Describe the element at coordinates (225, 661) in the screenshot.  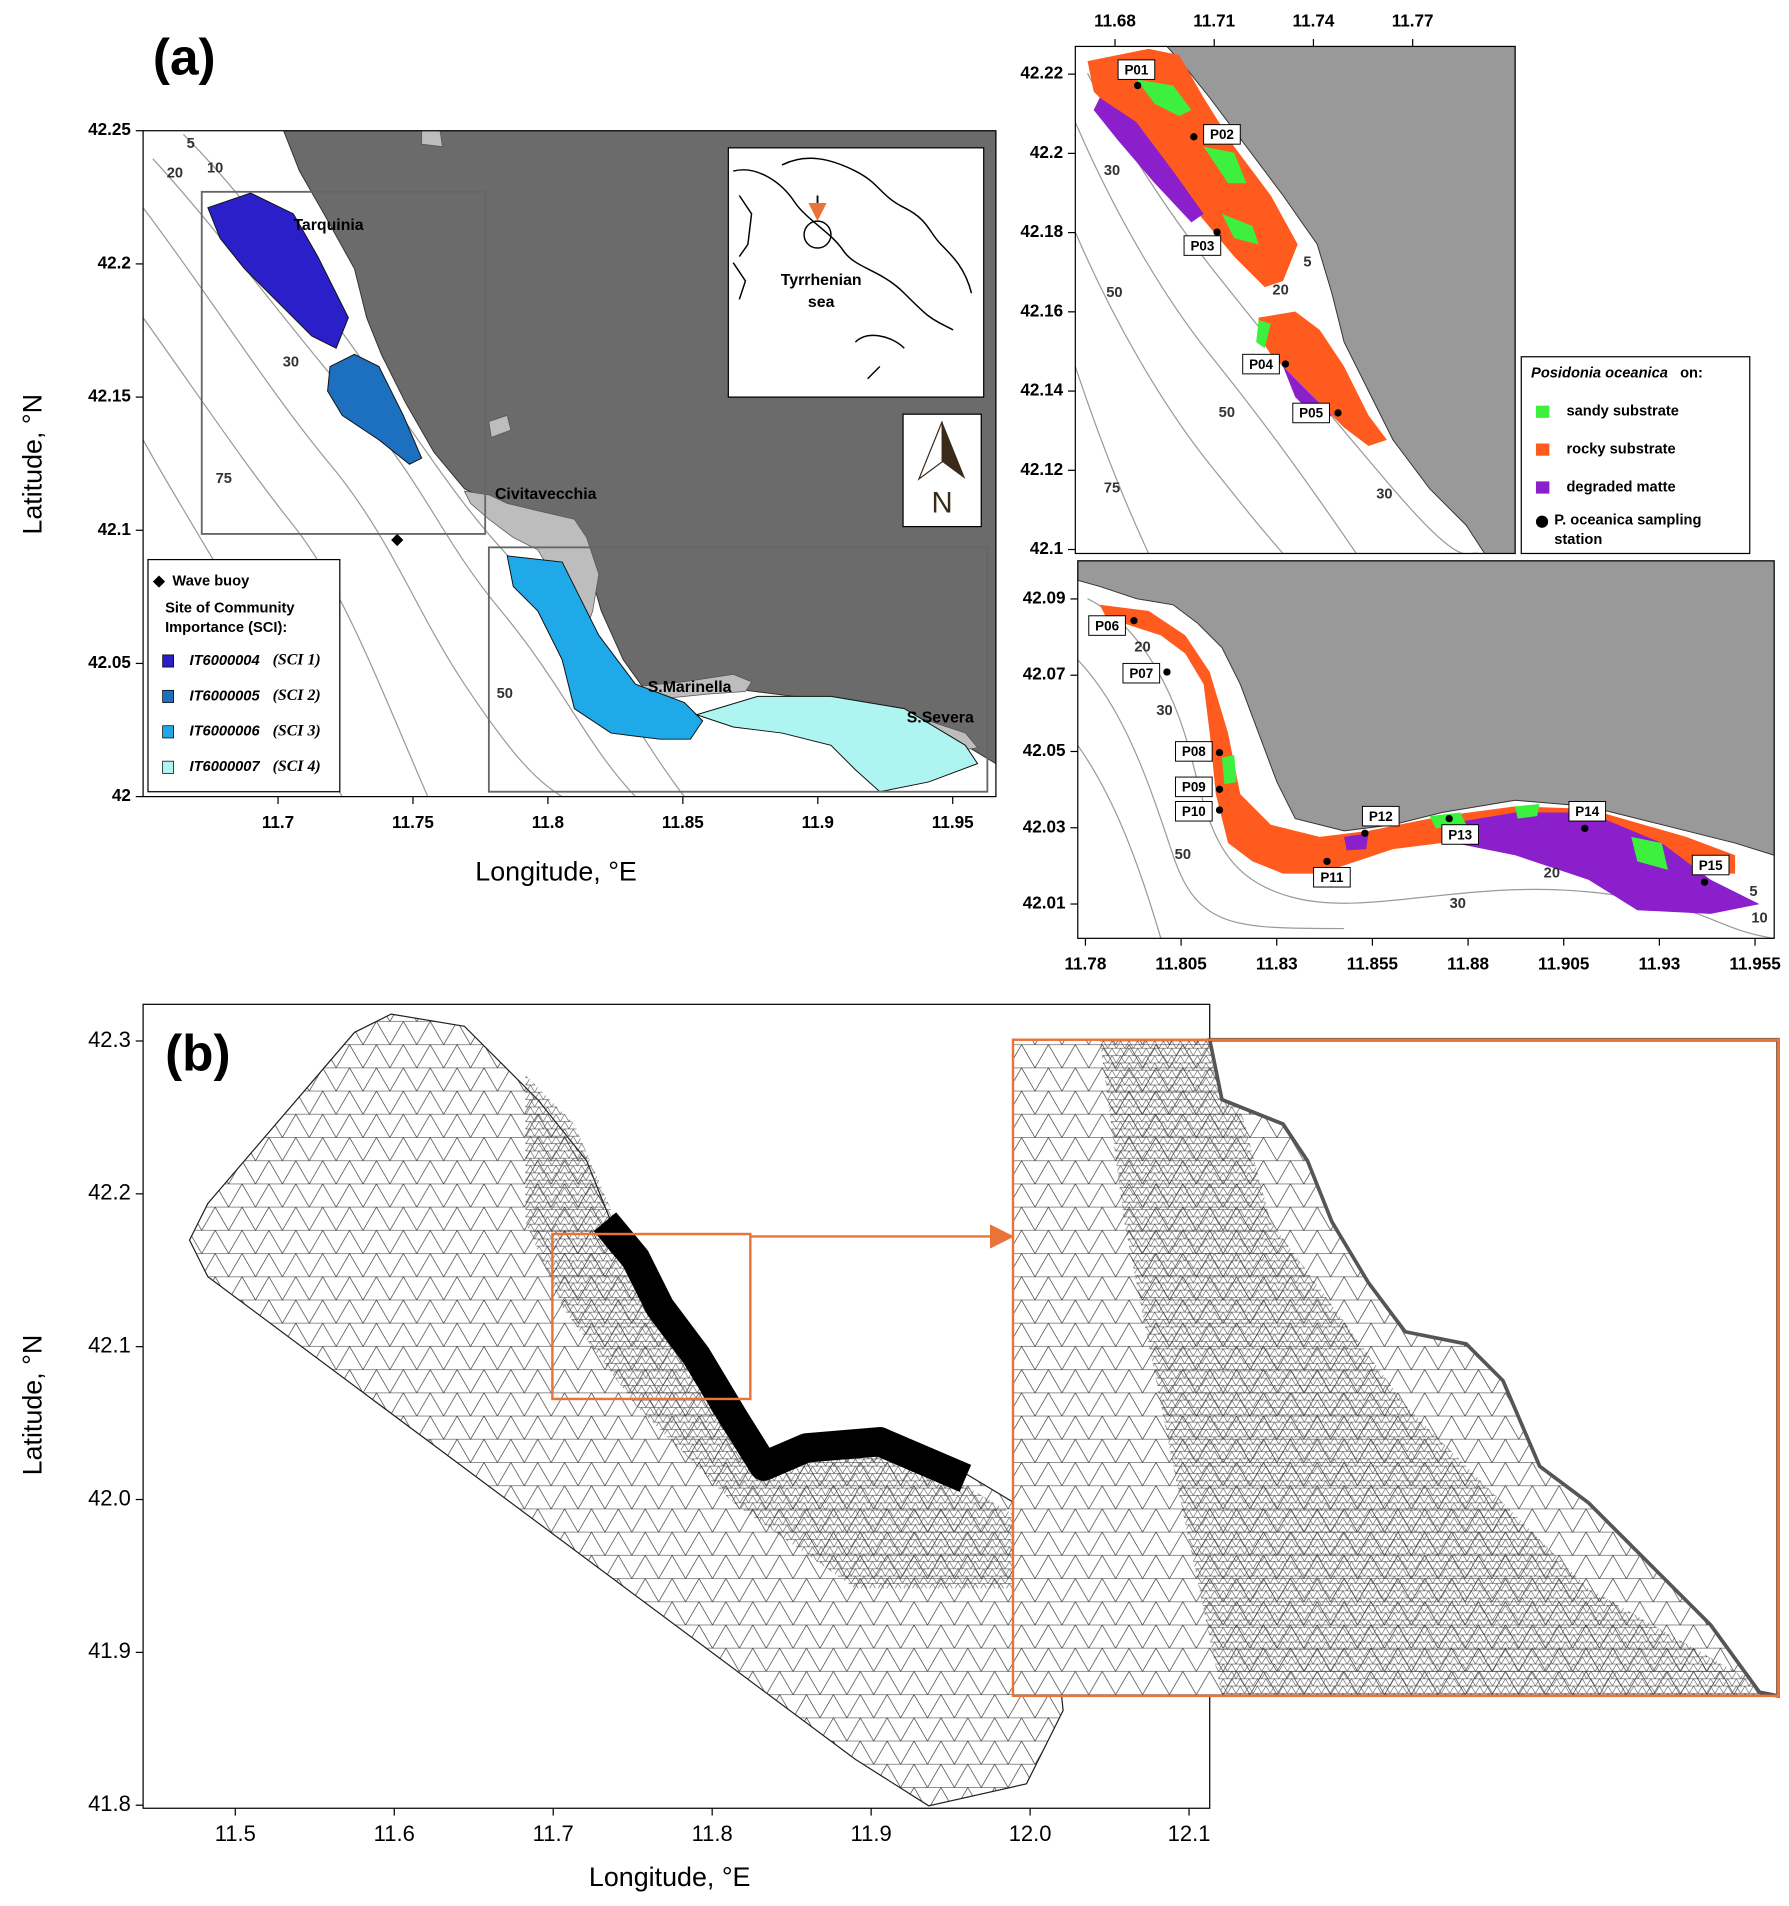
I see `legend-code: IT6000004` at that location.